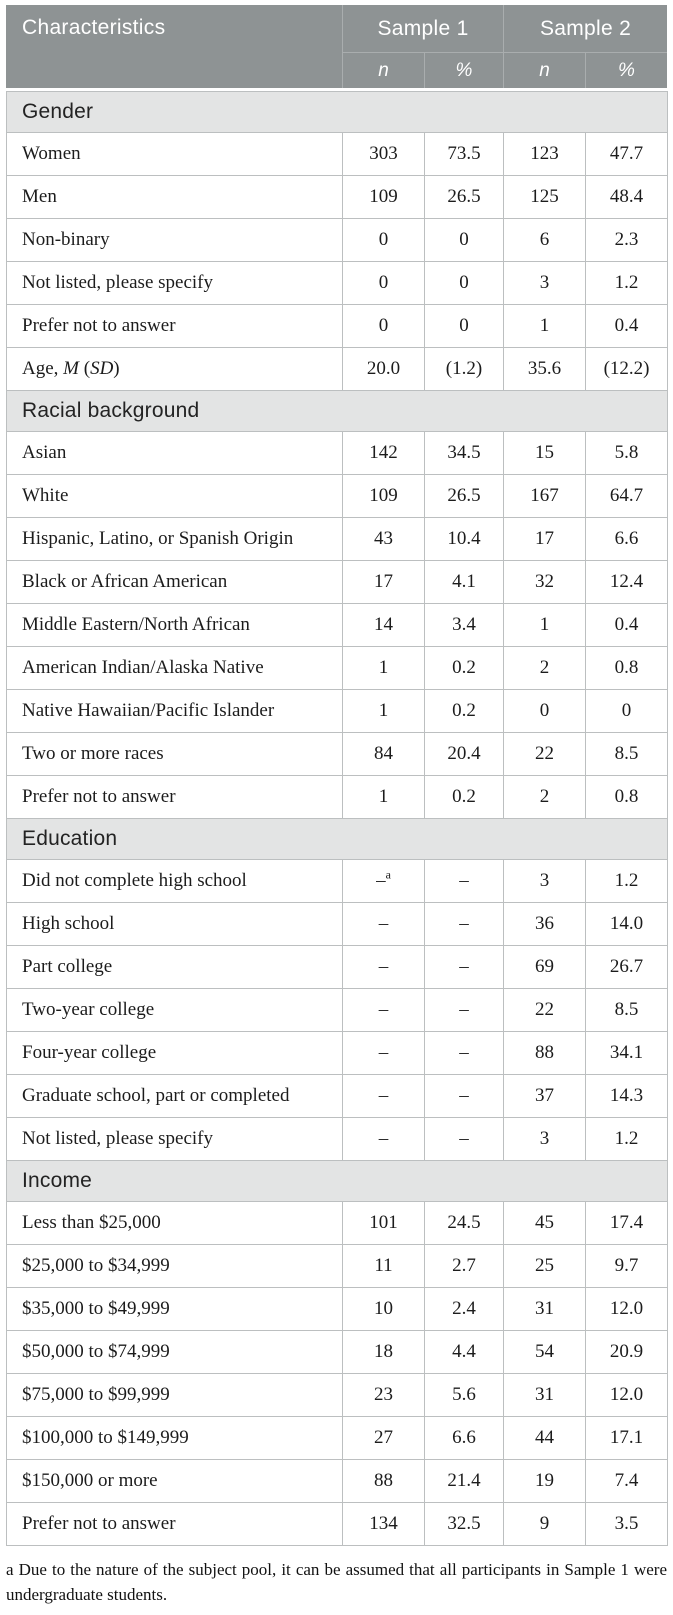 This screenshot has width=673, height=1615. What do you see at coordinates (626, 1223) in the screenshot?
I see `sample2-pct-cell: 17.4` at bounding box center [626, 1223].